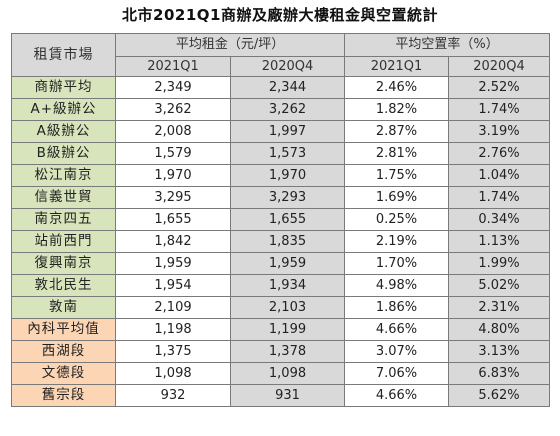  Describe the element at coordinates (397, 285) in the screenshot. I see `cell-vacancy-2021q1: 4.98%` at that location.